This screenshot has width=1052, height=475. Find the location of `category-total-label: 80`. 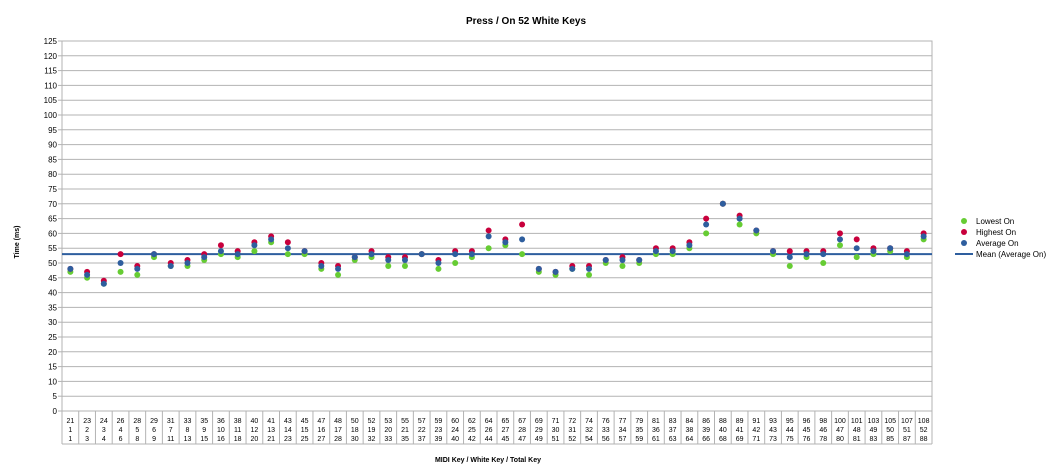

category-total-label: 80 is located at coordinates (840, 439).